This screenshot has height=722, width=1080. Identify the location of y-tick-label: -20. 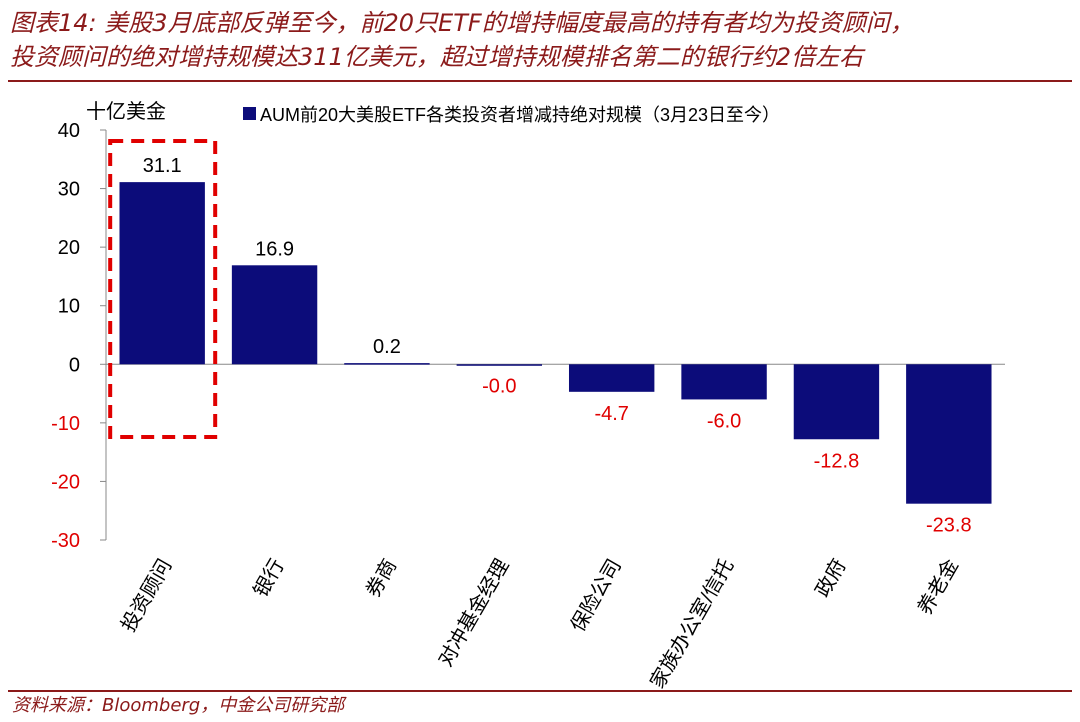
(65, 482).